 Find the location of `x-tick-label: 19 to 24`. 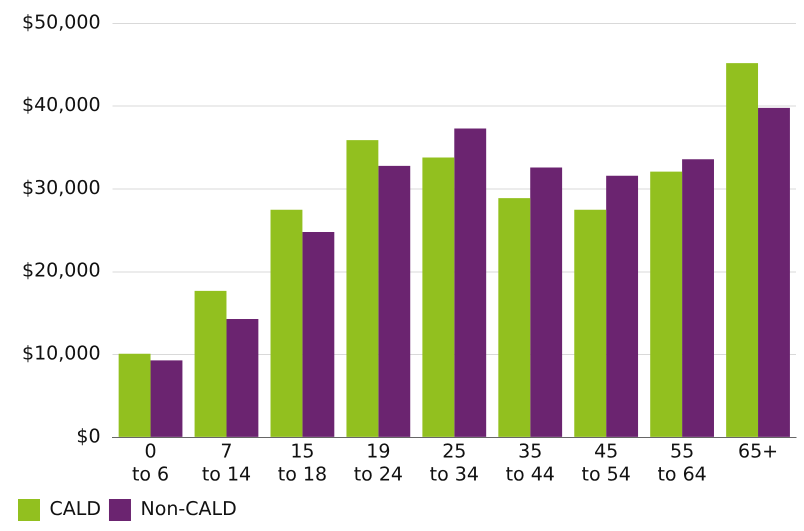

x-tick-label: 19 to 24 is located at coordinates (378, 463).